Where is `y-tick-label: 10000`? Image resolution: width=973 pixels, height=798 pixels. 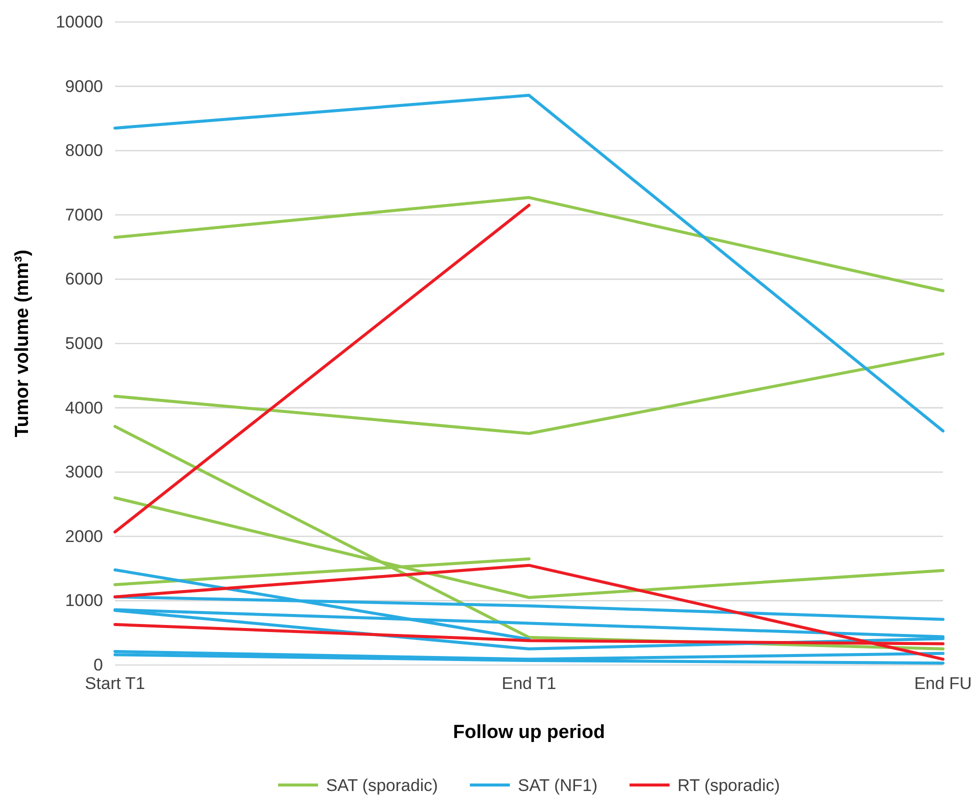
y-tick-label: 10000 is located at coordinates (79, 22).